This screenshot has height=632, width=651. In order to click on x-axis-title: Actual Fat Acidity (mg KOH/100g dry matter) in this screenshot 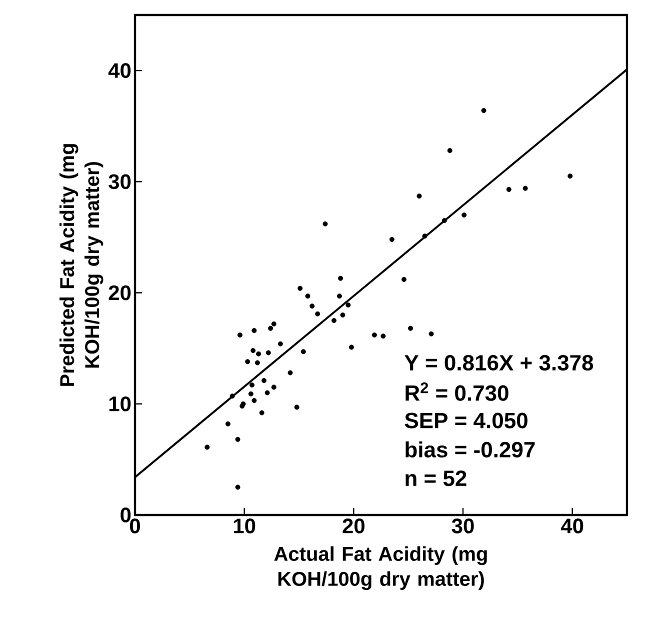, I will do `click(380, 568)`.